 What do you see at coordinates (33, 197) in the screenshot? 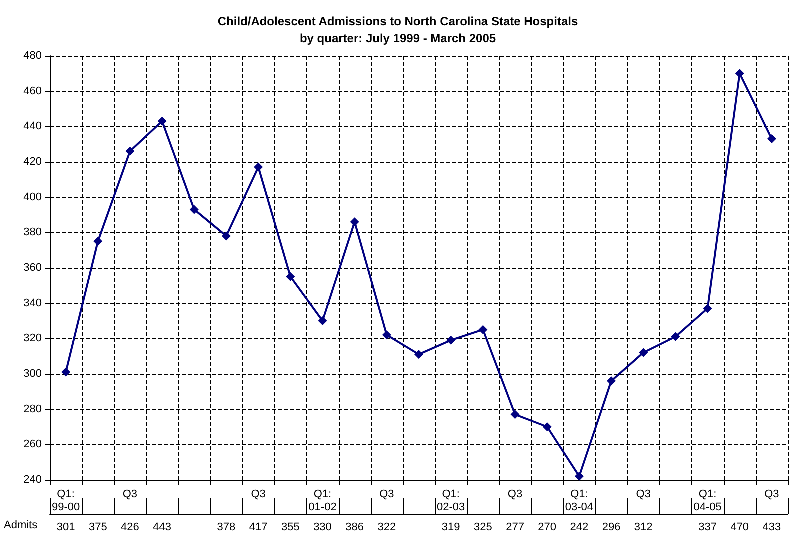
I see `y-tick-label: 400` at bounding box center [33, 197].